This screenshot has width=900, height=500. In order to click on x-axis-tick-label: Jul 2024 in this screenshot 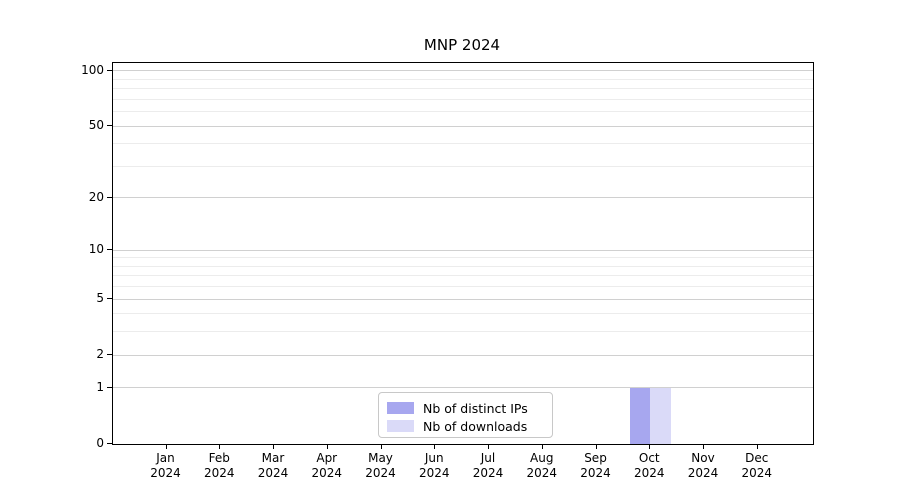, I will do `click(488, 465)`.